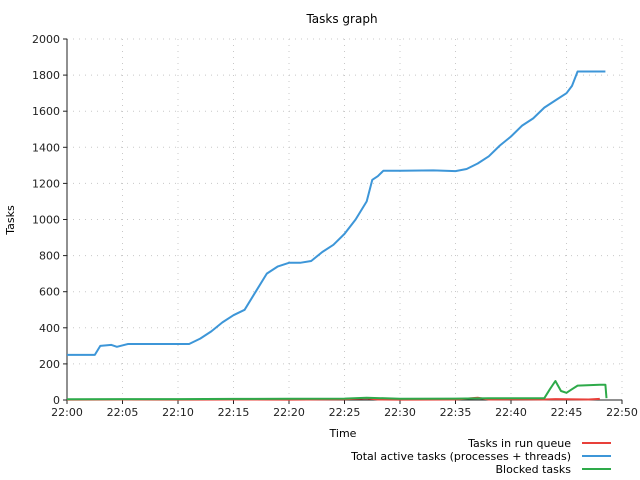  What do you see at coordinates (46, 39) in the screenshot?
I see `y-tick-label: 2000` at bounding box center [46, 39].